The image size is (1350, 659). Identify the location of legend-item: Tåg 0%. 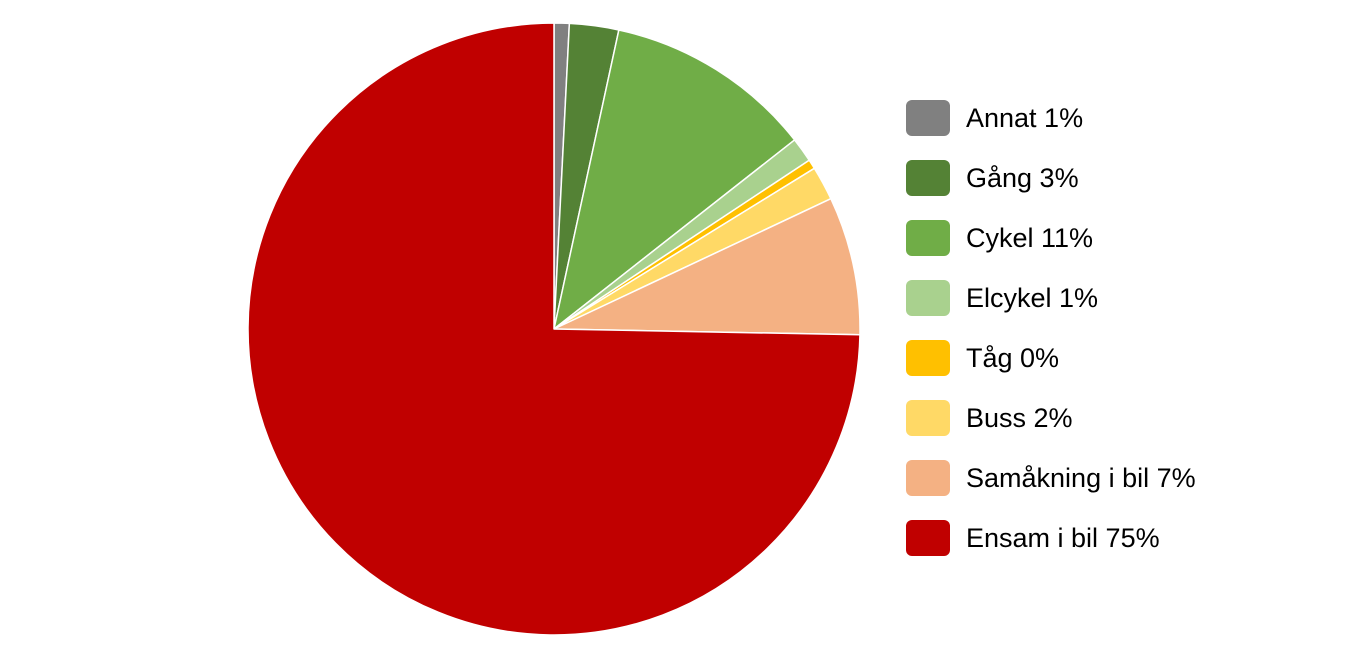
(982, 358).